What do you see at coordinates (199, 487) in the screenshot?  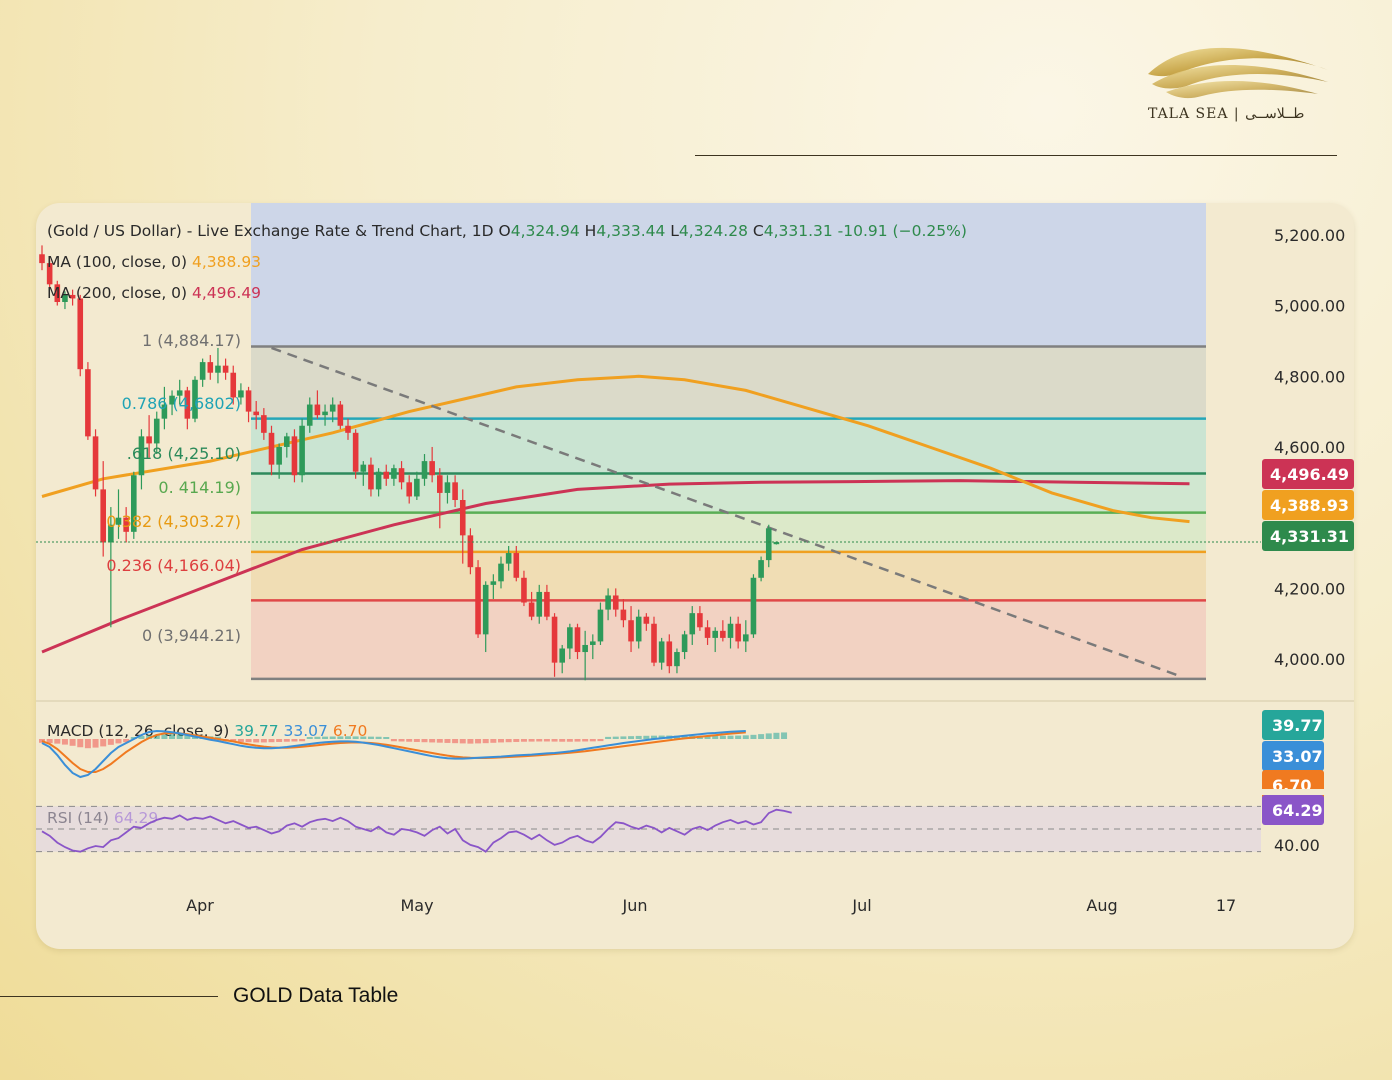 I see `fib-label: 0. 414.19)` at bounding box center [199, 487].